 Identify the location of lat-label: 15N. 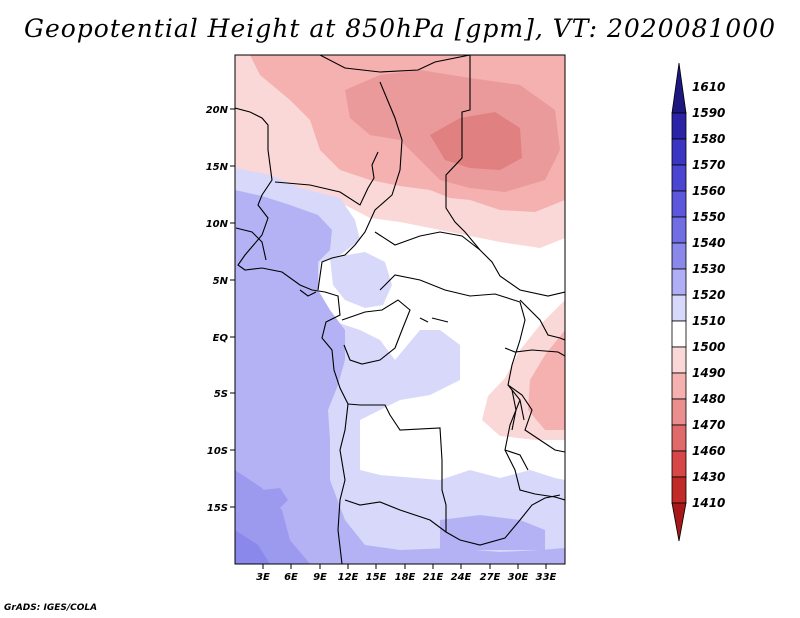
(217, 167).